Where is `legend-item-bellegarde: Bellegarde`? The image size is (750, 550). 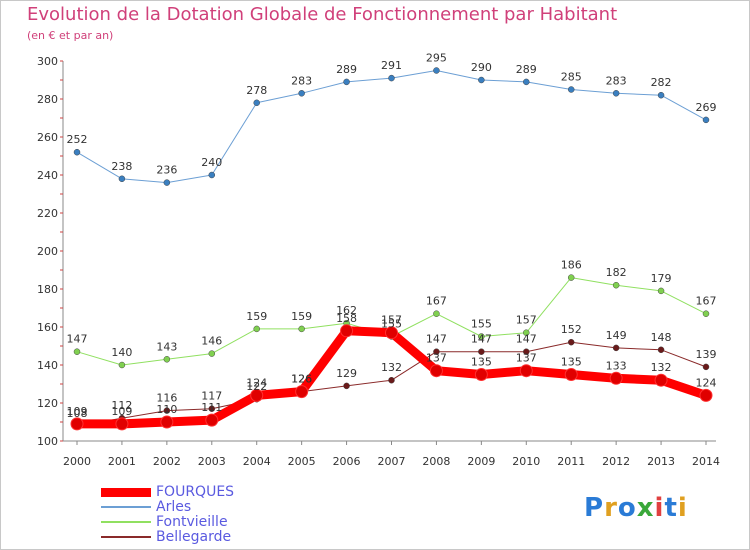 legend-item-bellegarde: Bellegarde is located at coordinates (251, 537).